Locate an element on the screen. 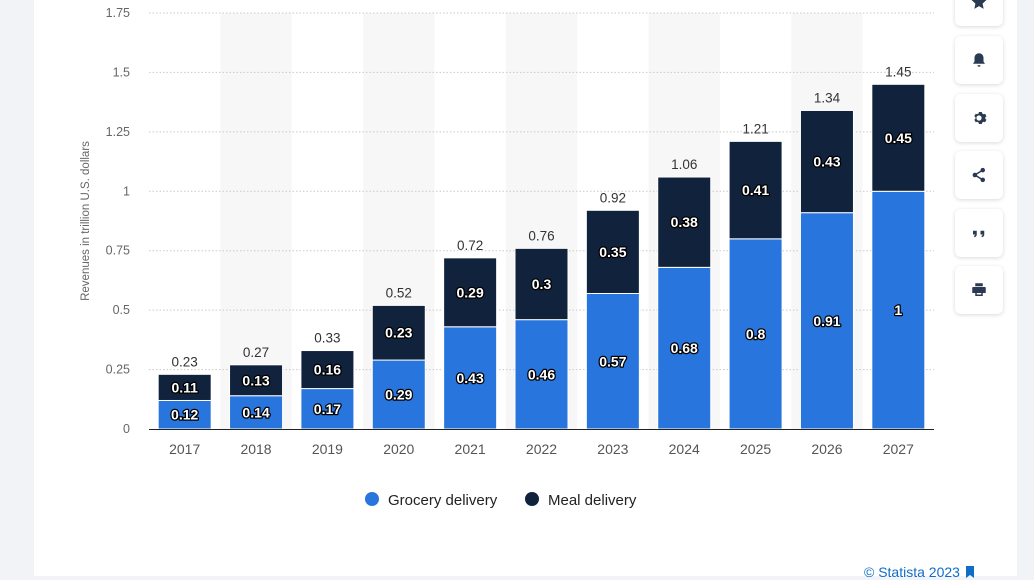  x-tick-label: 2024 is located at coordinates (684, 449).